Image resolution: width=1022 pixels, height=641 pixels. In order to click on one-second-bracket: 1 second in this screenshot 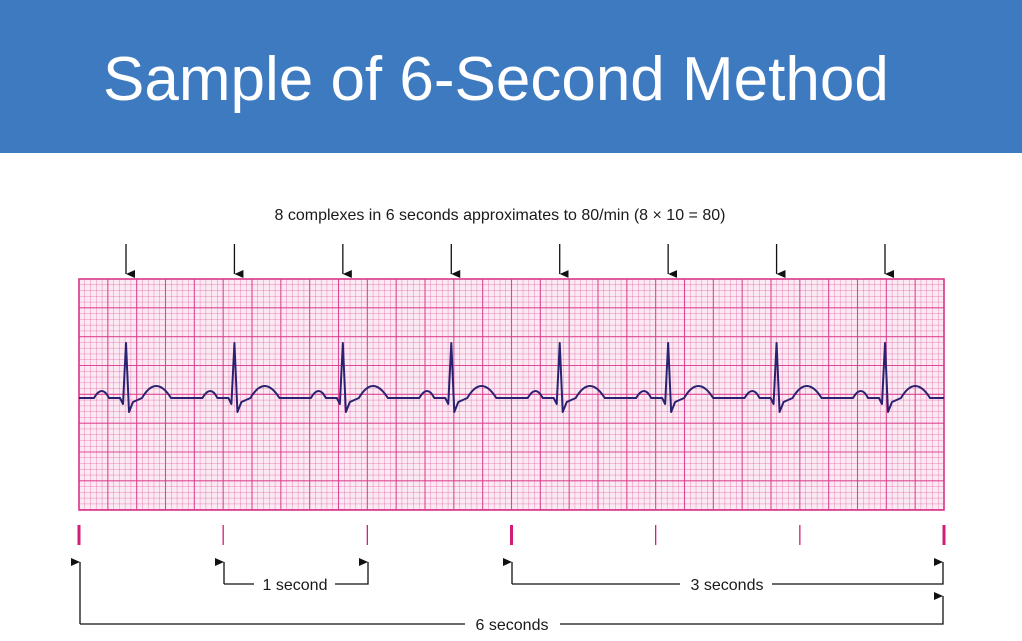, I will do `click(292, 576)`.